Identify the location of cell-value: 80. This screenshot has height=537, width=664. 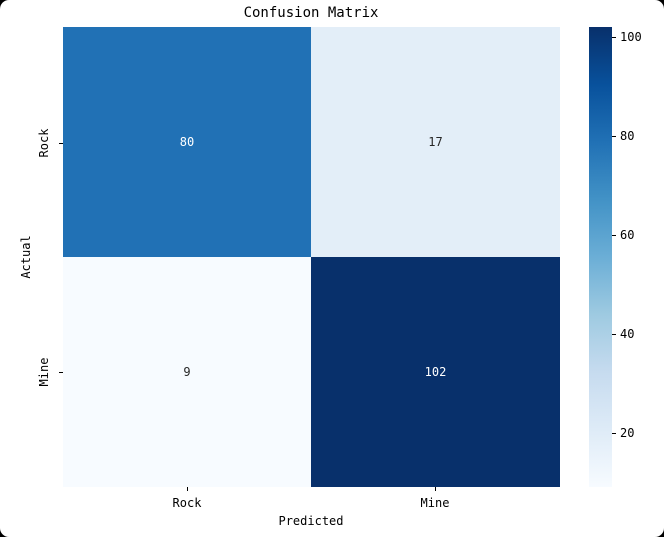
(187, 142).